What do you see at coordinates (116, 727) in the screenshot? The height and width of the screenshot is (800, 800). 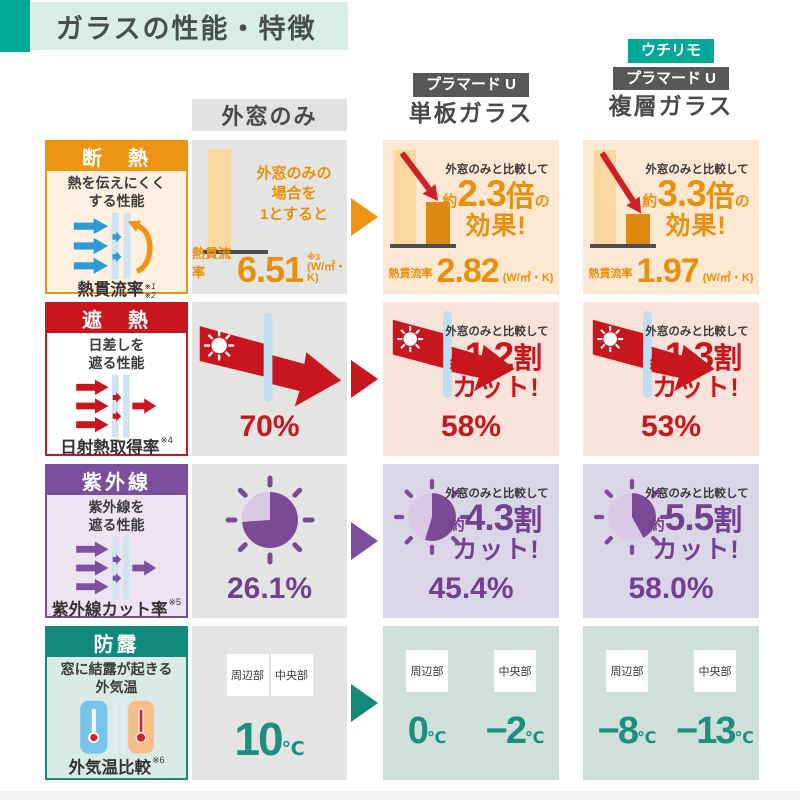 I see `thermometers-icon` at bounding box center [116, 727].